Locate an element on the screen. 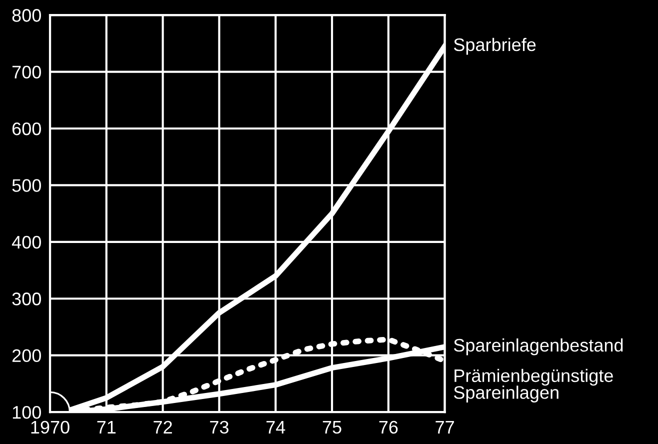  y-tick-label: 600 is located at coordinates (26, 129).